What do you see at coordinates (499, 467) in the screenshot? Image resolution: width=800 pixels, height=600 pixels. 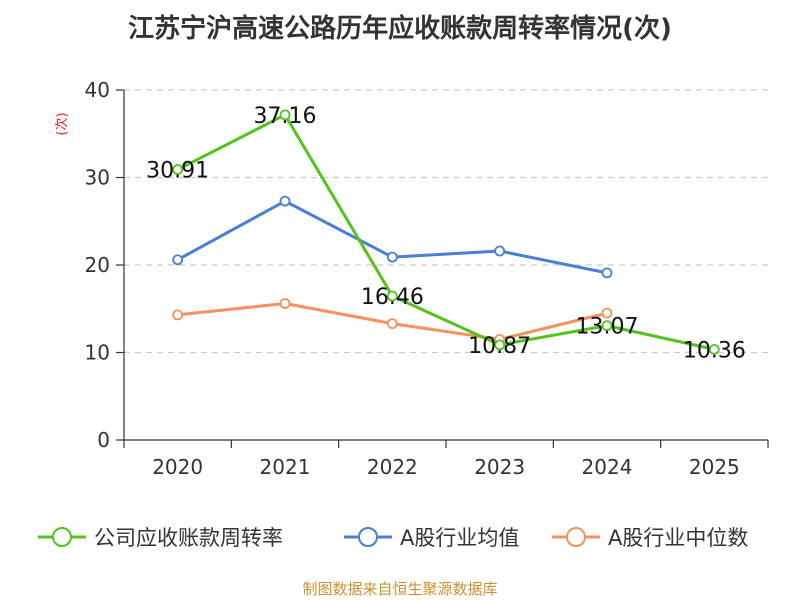 I see `x-tick-label: 2023` at bounding box center [499, 467].